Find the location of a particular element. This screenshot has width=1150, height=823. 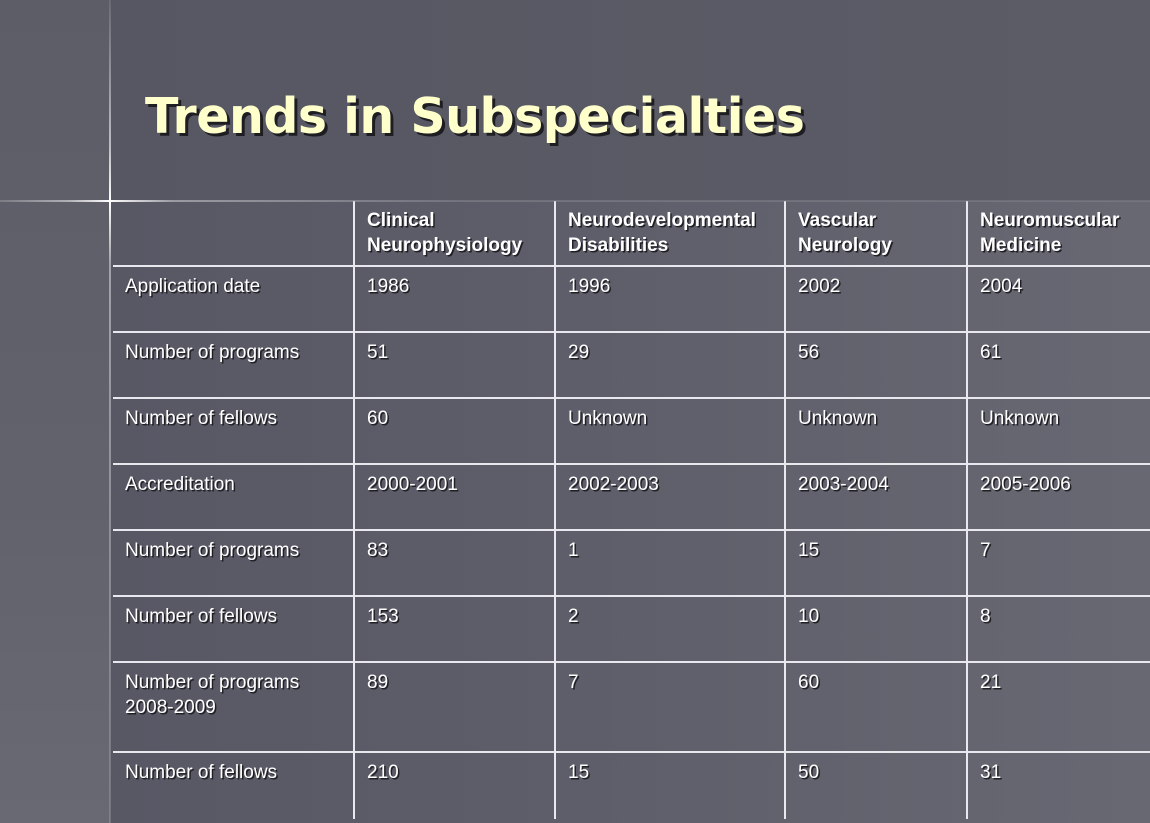

column-header-line1: Neuromuscular is located at coordinates (1050, 220).